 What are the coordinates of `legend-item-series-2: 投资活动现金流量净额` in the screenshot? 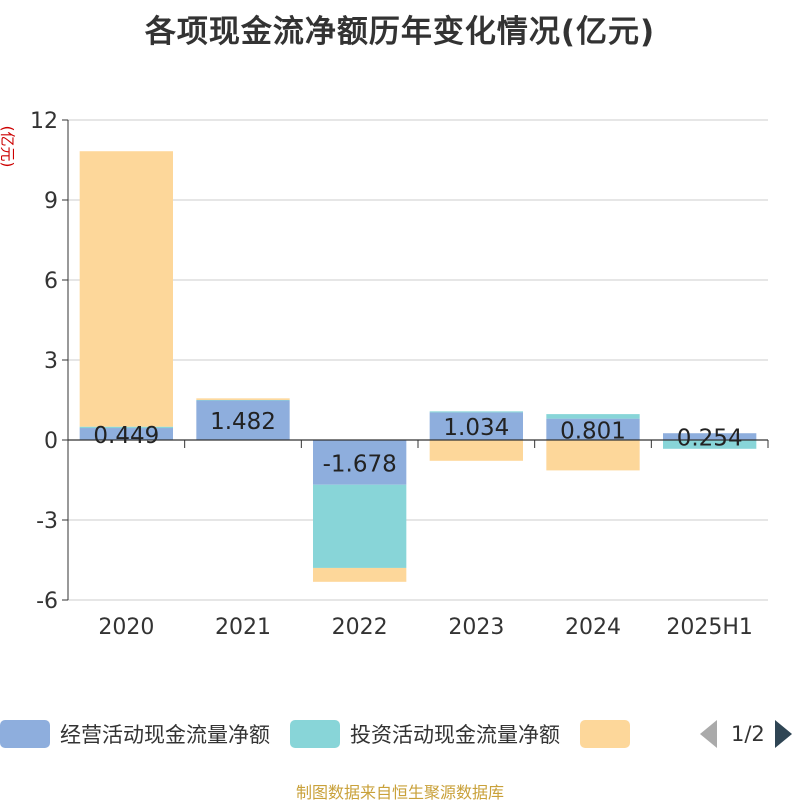 It's located at (425, 734).